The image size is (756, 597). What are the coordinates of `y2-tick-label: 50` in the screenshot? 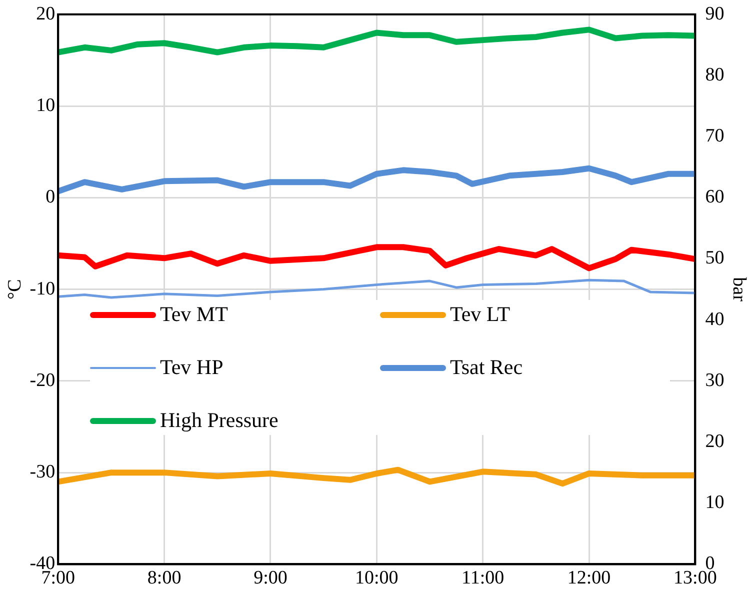 It's located at (714, 258).